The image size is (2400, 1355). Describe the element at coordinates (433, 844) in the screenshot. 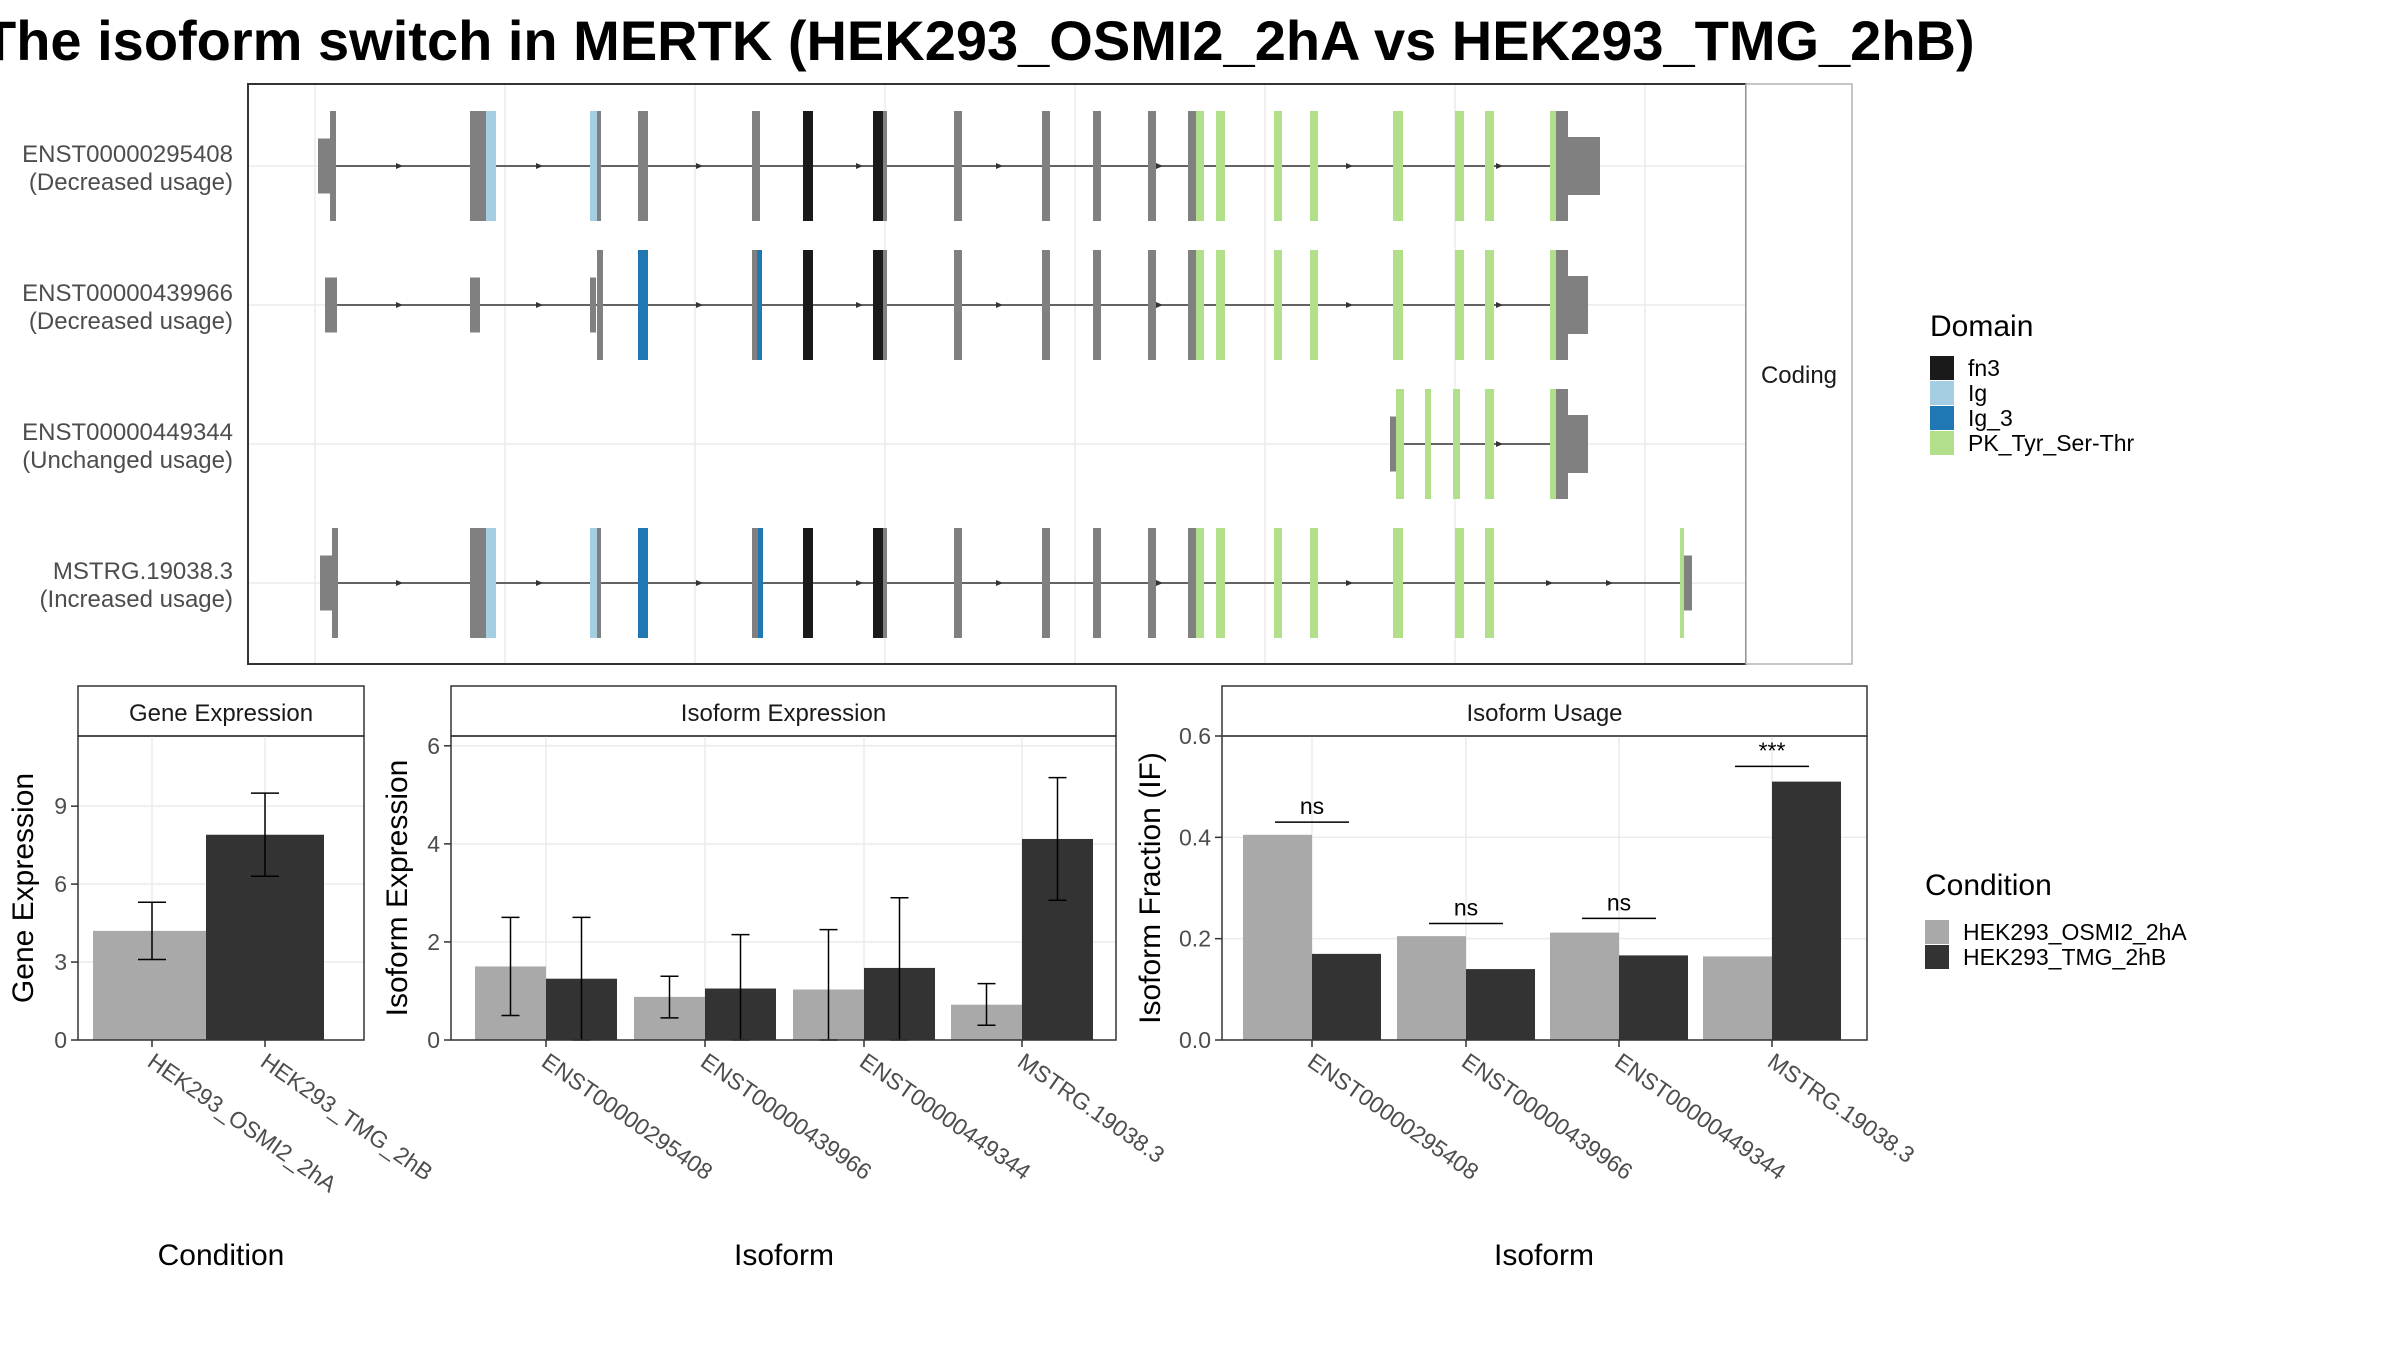

I see `y-tick-label: 4` at that location.